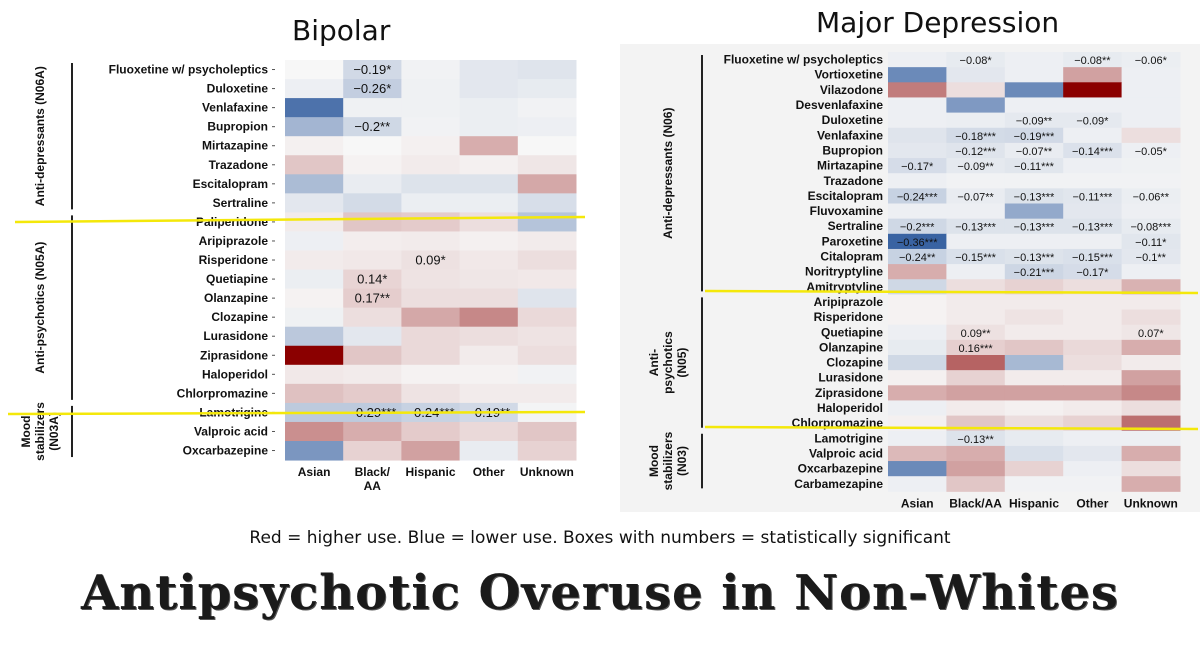  I want to click on depression-group-divider, so click(951, 428).